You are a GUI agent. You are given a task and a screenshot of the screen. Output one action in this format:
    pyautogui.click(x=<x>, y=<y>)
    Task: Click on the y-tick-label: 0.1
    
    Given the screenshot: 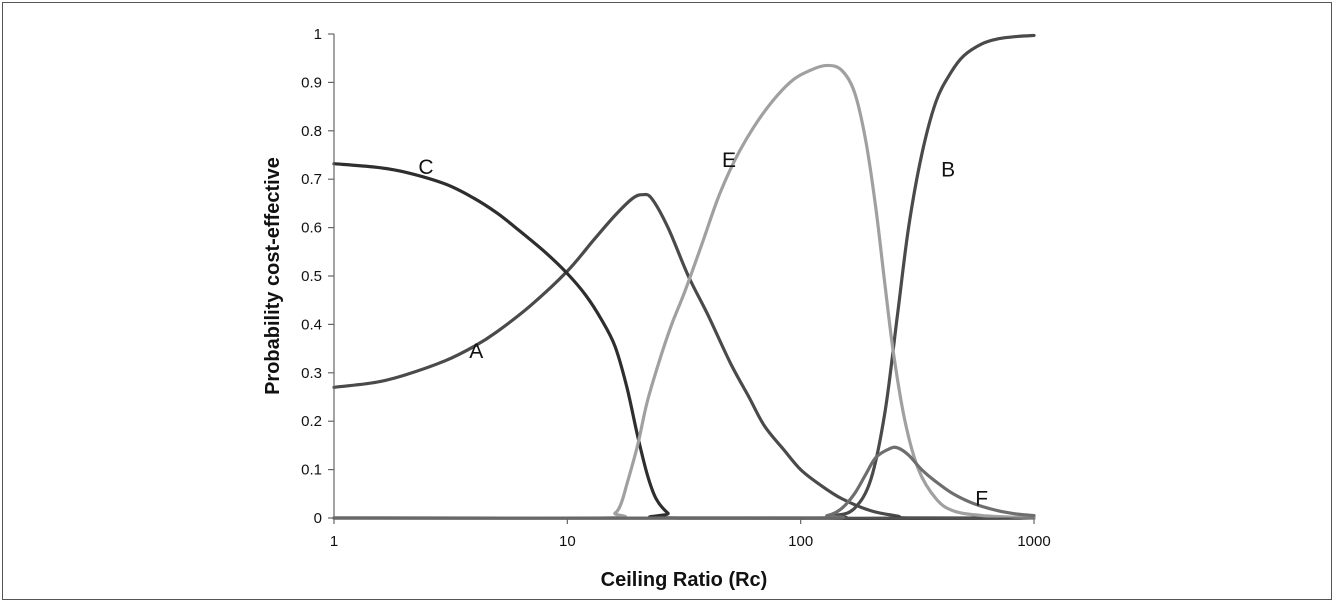 What is the action you would take?
    pyautogui.click(x=311, y=470)
    